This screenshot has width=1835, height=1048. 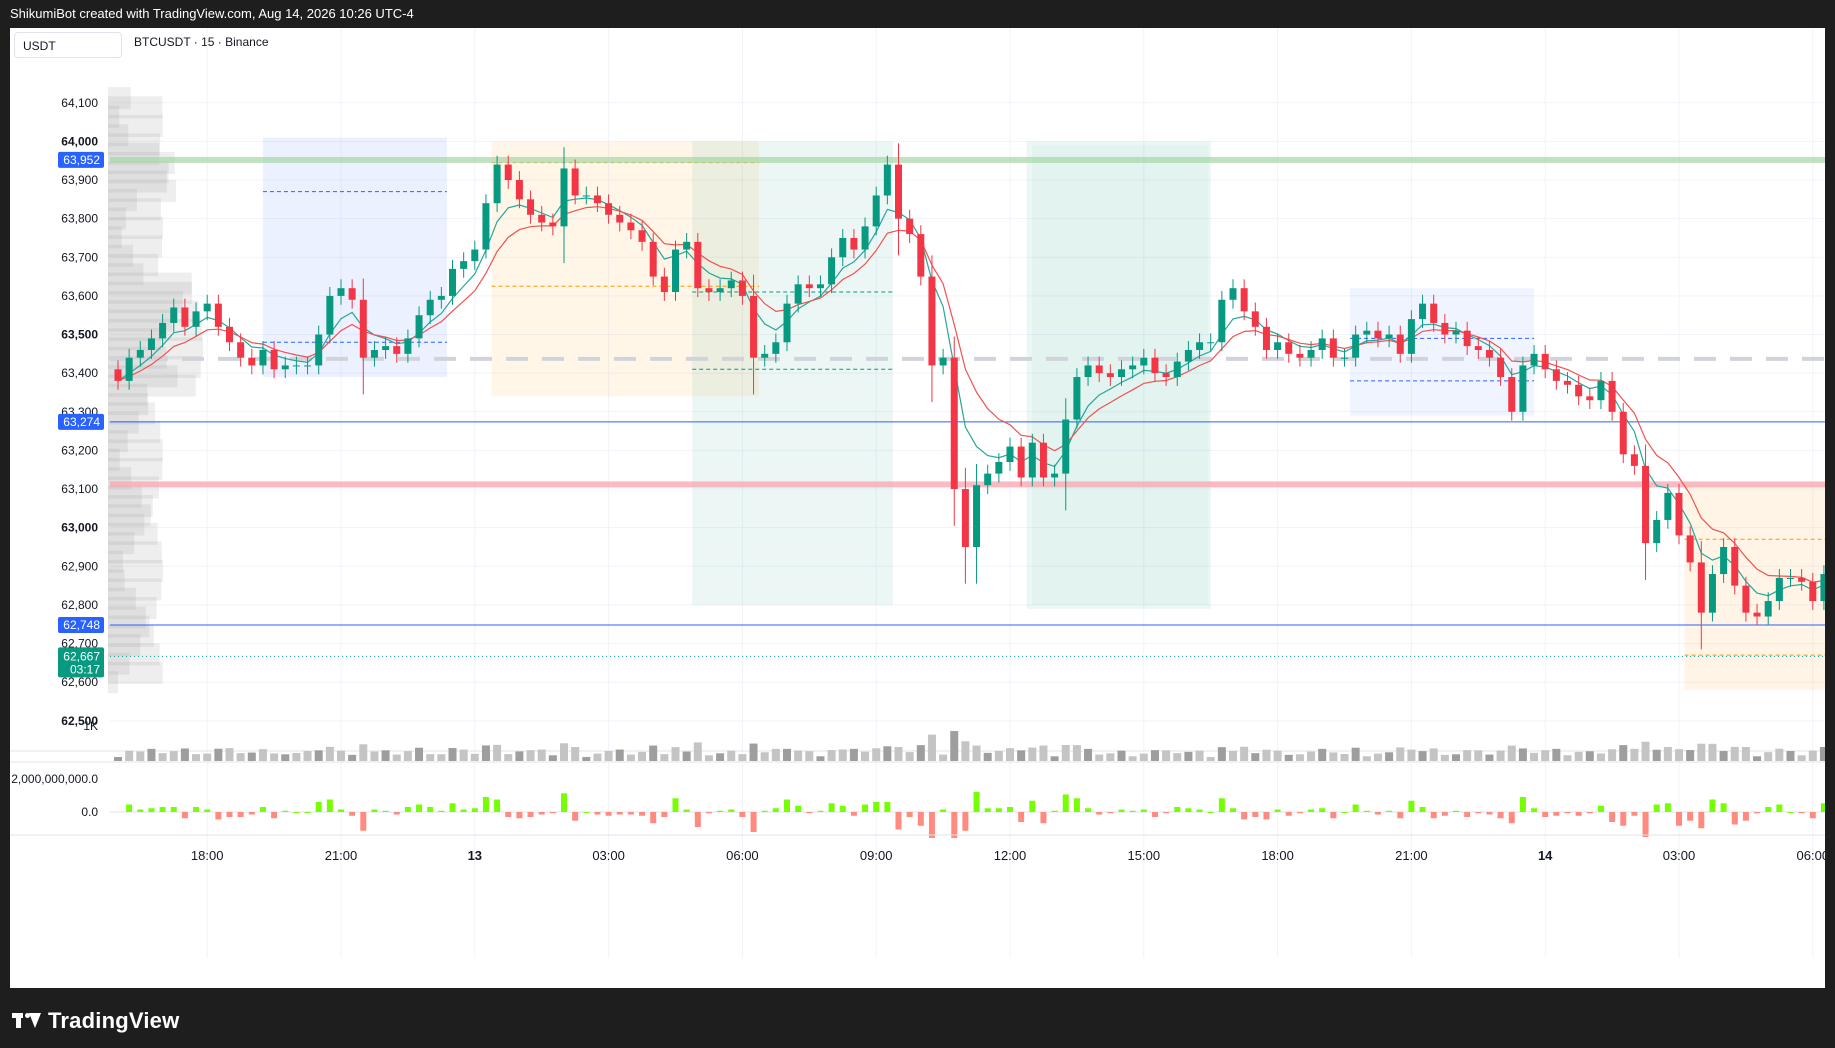 I want to click on symbol-title: BTCUSDT · 15 · Binance, so click(x=201, y=42).